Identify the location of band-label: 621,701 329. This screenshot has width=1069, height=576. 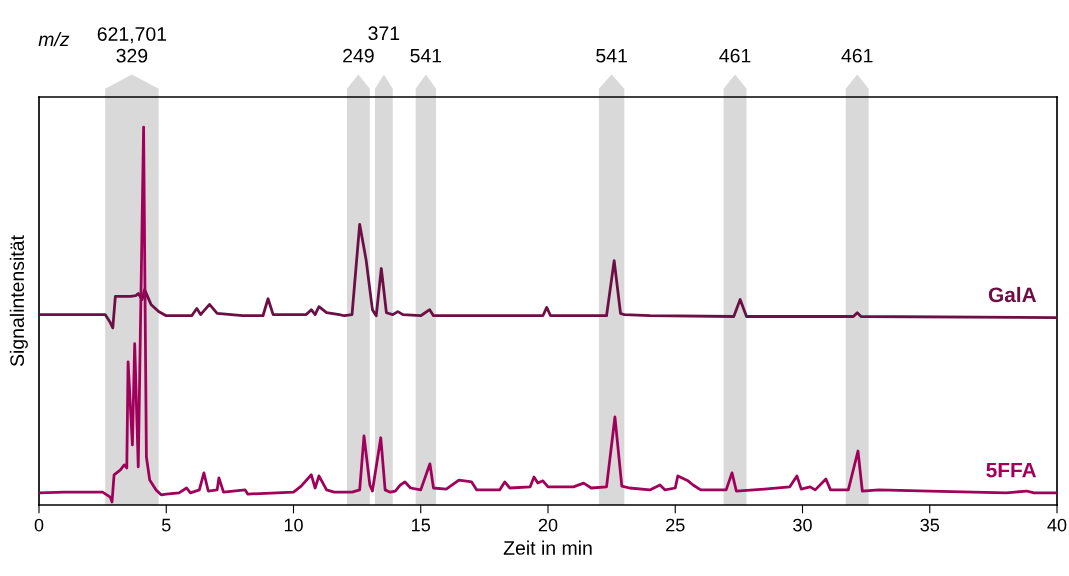
(132, 45).